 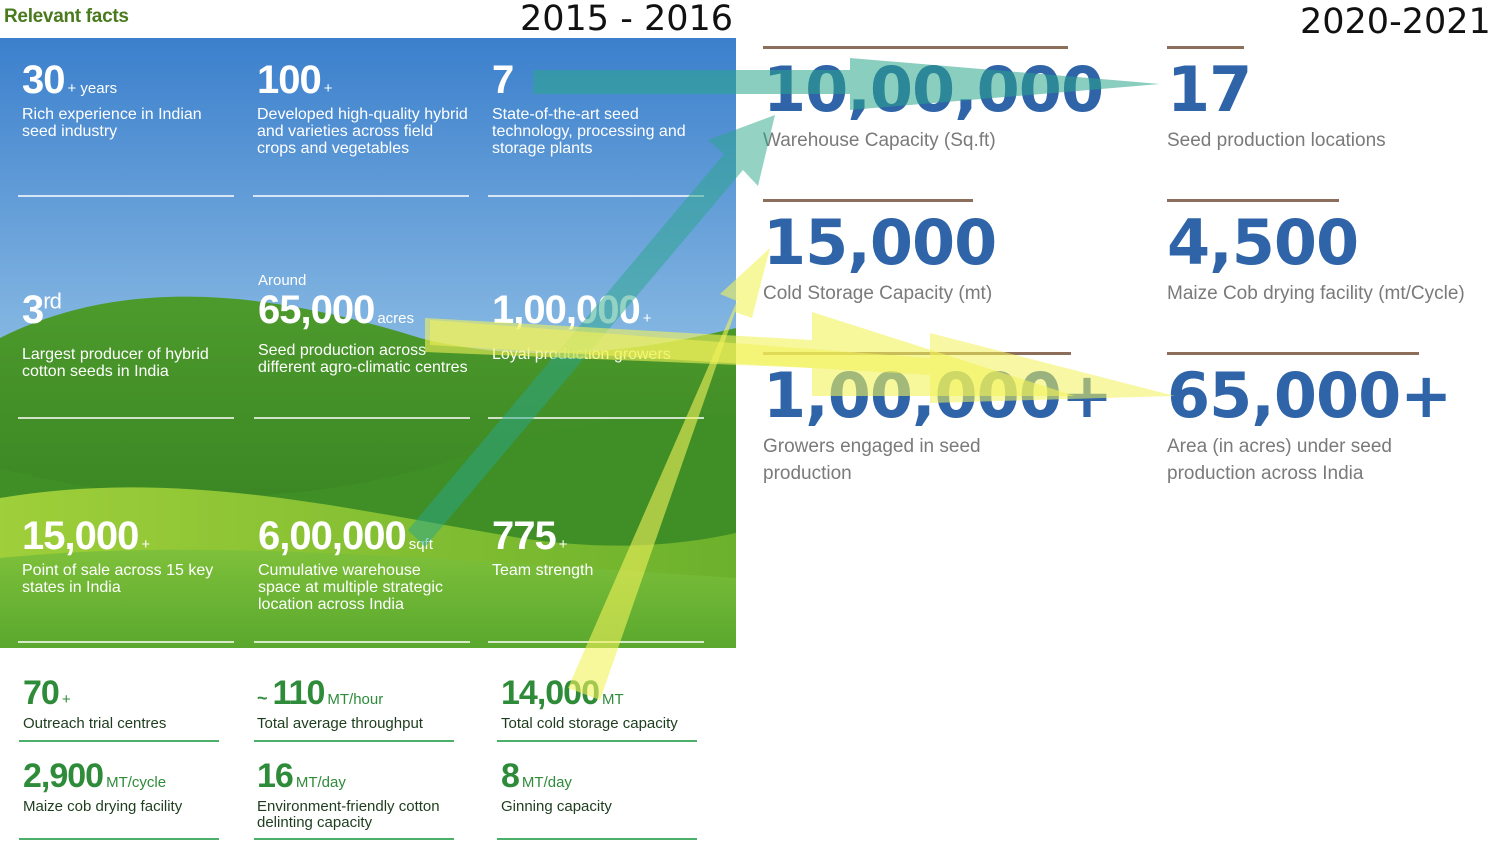 What do you see at coordinates (581, 354) in the screenshot?
I see `fact-description: Loyal production growers` at bounding box center [581, 354].